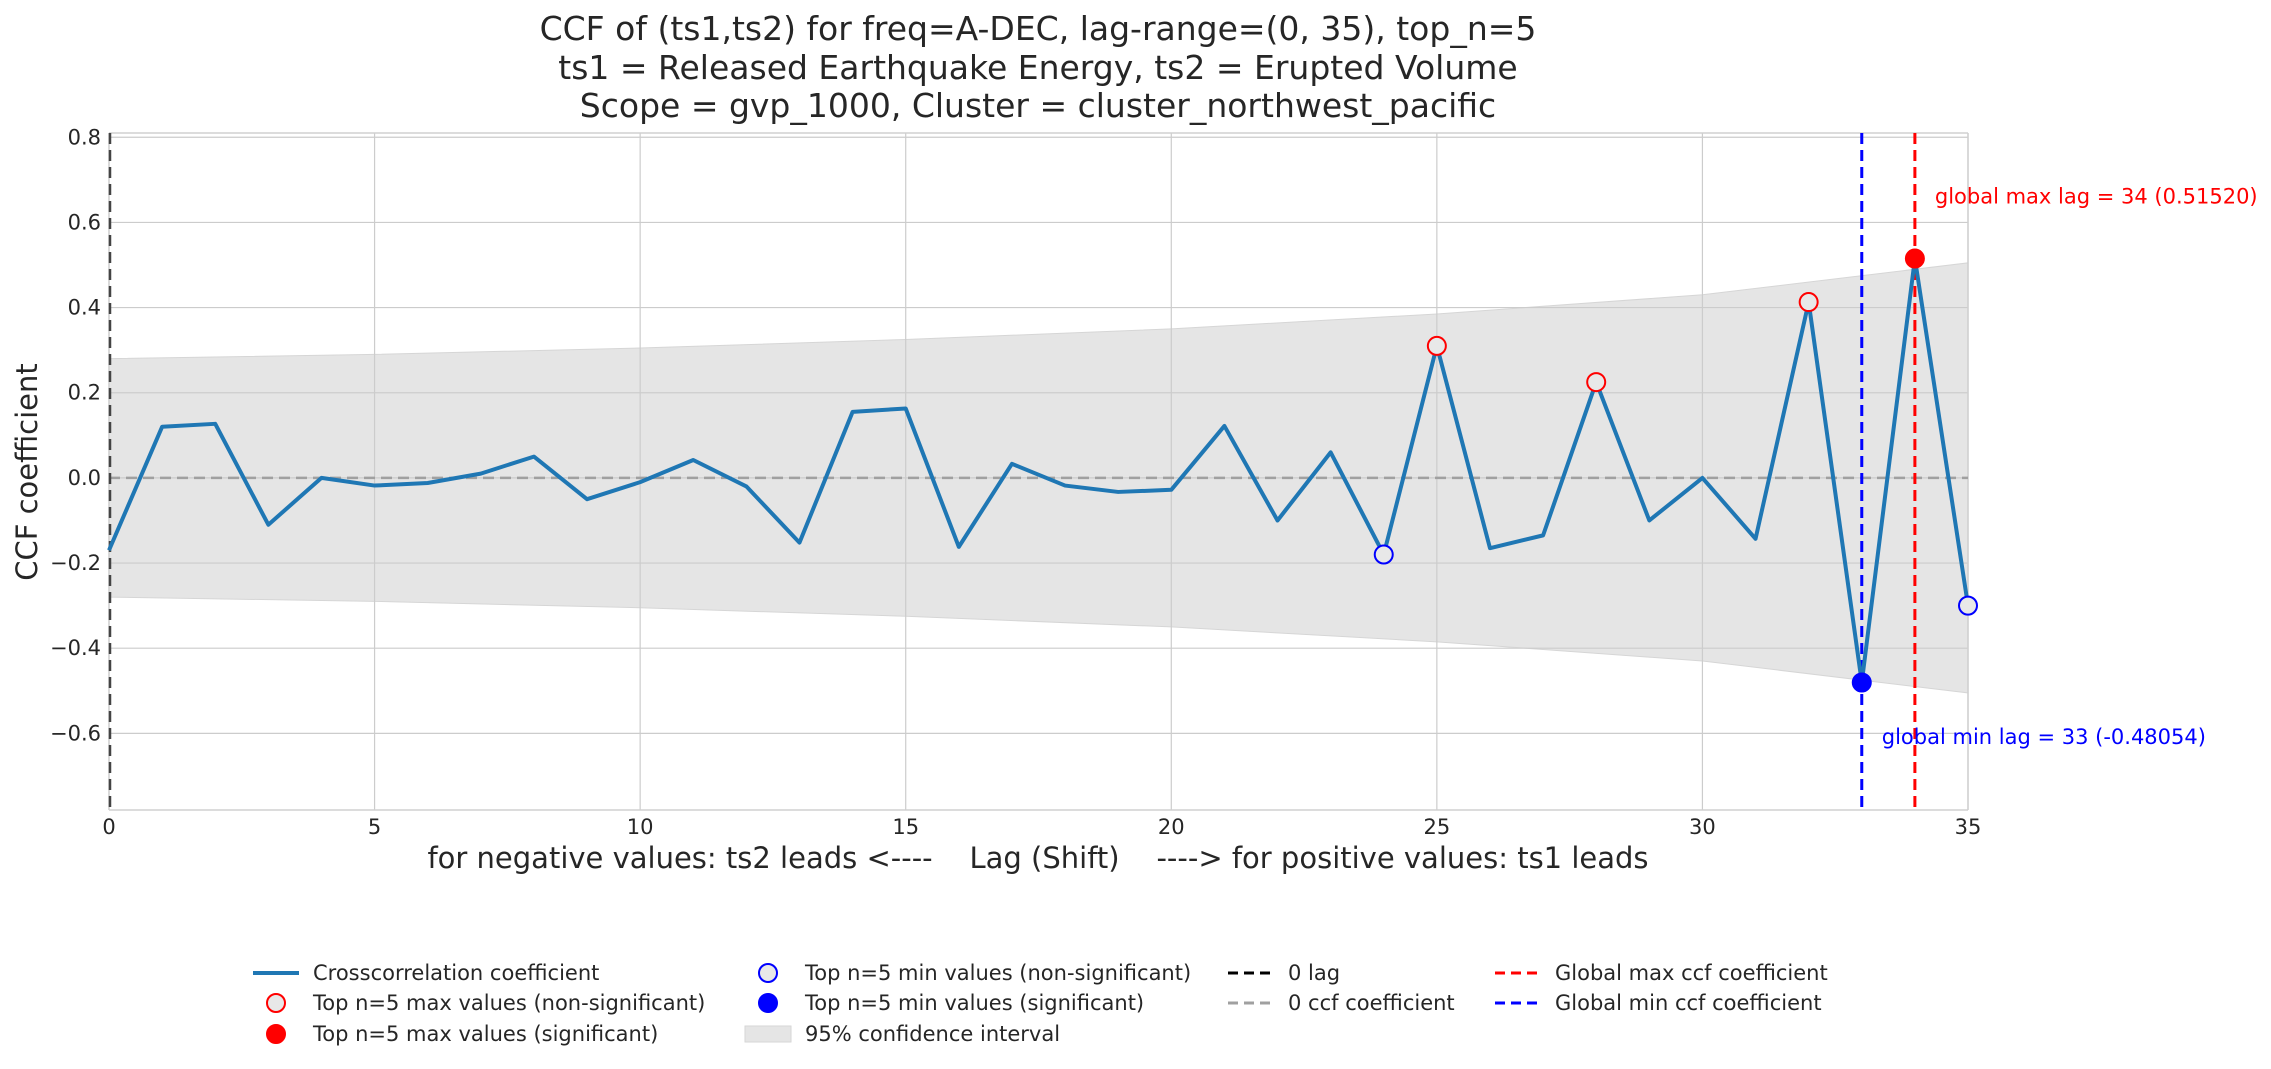 The width and height of the screenshot is (2271, 1069). What do you see at coordinates (1702, 827) in the screenshot?
I see `x-tick-label-30: 30` at bounding box center [1702, 827].